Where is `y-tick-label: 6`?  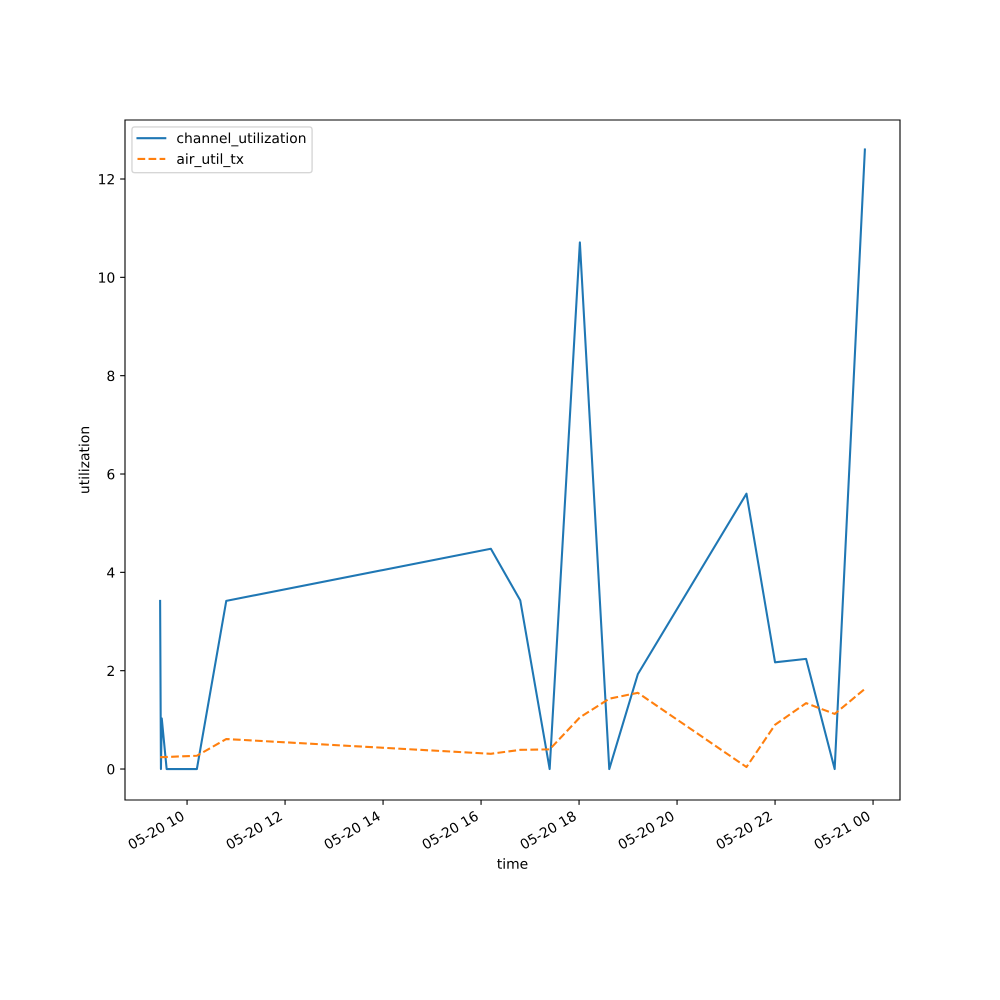
y-tick-label: 6 is located at coordinates (110, 474).